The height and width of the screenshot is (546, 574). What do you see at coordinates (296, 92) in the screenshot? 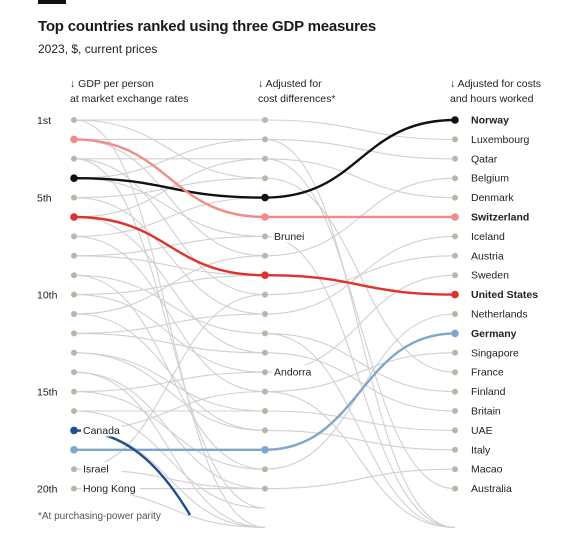
I see `column-header-cost-adjusted: ↓ Adjusted for cost differences*` at bounding box center [296, 92].